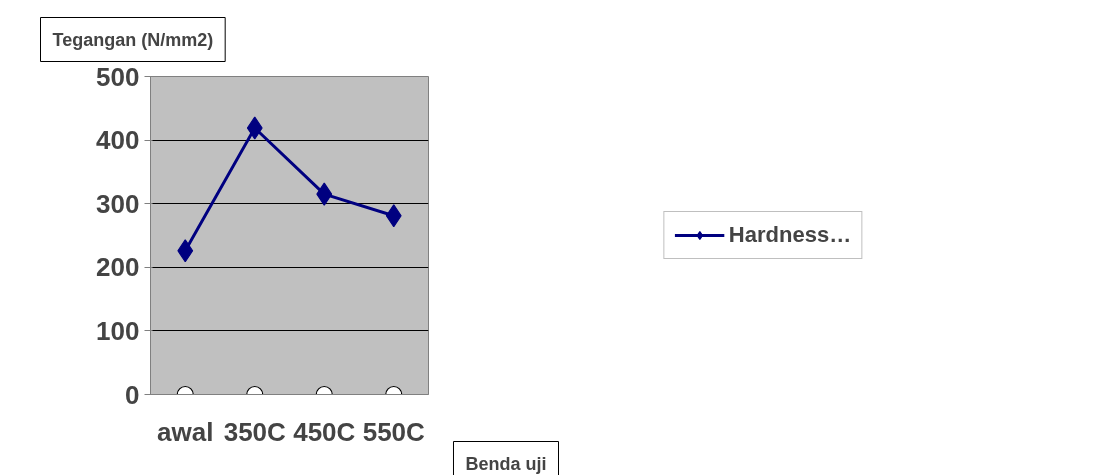 This screenshot has height=475, width=1097. Describe the element at coordinates (506, 463) in the screenshot. I see `x-axis-title: Benda uji` at that location.